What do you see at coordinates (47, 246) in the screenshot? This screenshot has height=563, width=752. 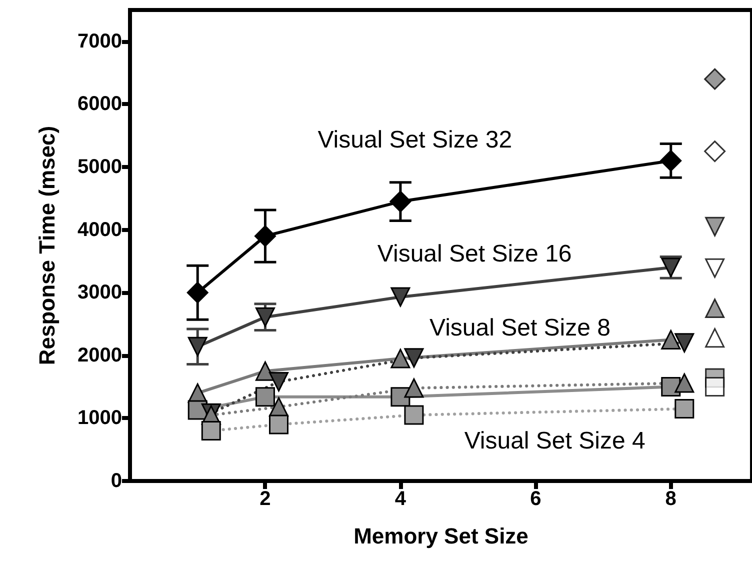 I see `y-axis-title: Response Time (msec)` at bounding box center [47, 246].